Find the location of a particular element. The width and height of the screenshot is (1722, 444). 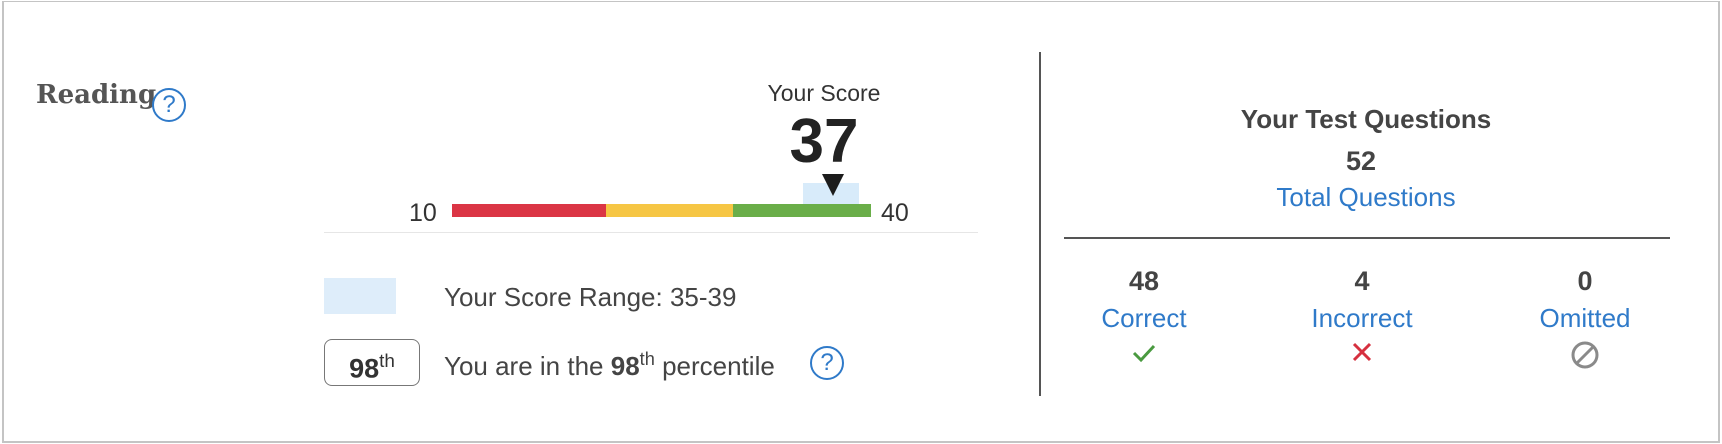

percentile-text-after: percentile is located at coordinates (718, 366).